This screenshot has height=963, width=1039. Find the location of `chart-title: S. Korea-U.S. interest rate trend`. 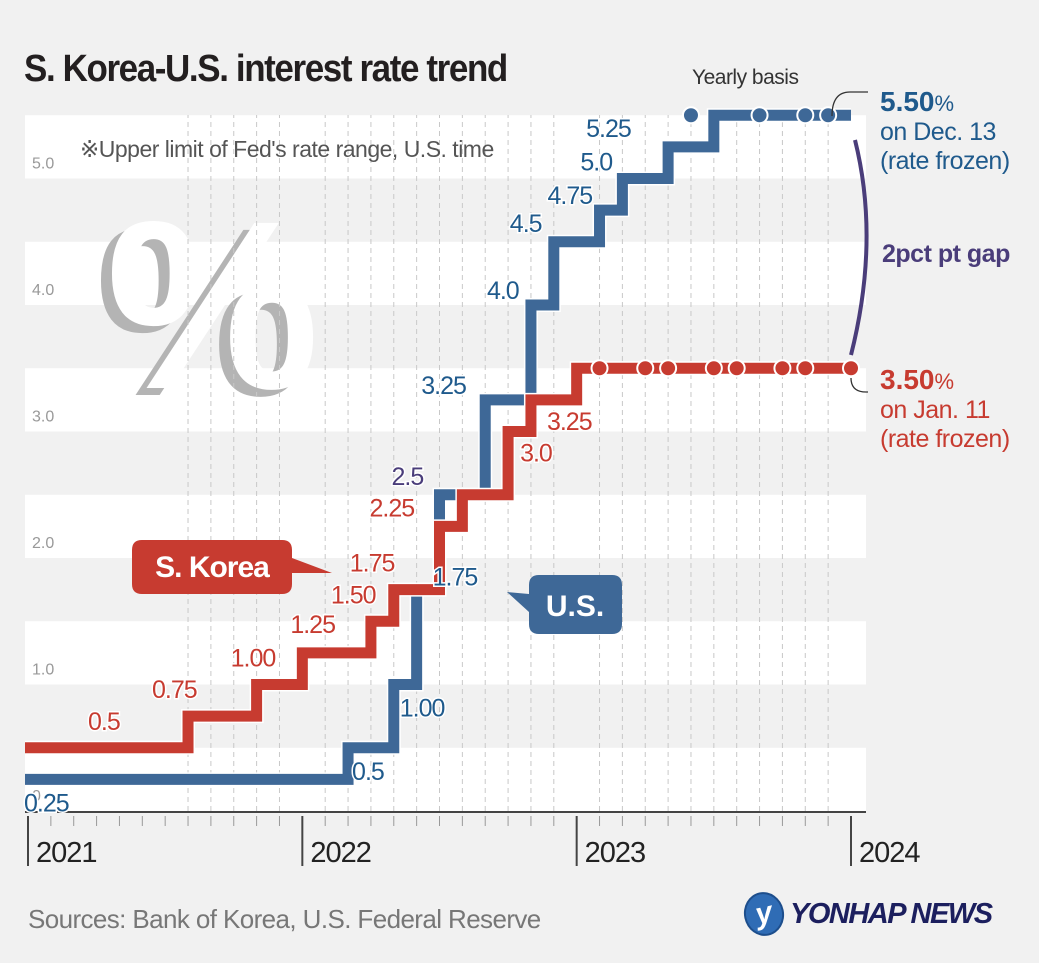

chart-title: S. Korea-U.S. interest rate trend is located at coordinates (266, 69).